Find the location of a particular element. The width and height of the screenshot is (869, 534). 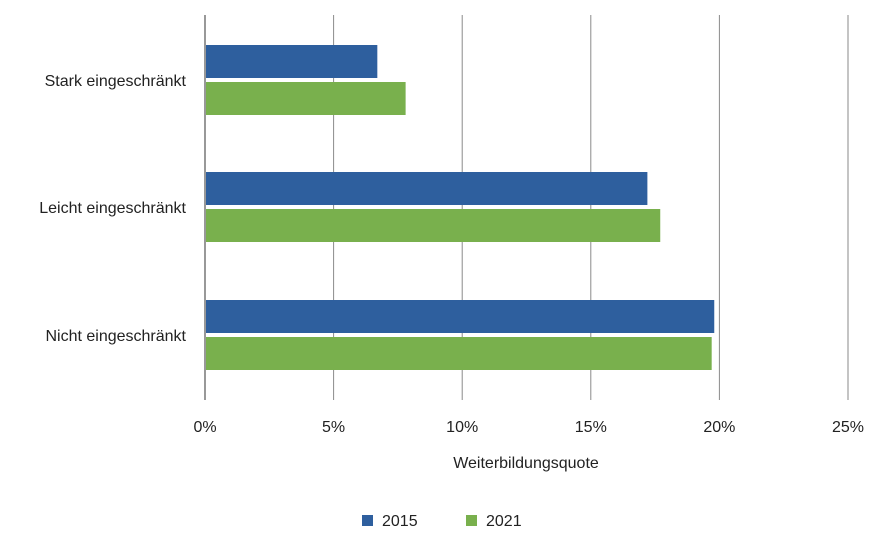

x-tick-label: 5% is located at coordinates (333, 427).